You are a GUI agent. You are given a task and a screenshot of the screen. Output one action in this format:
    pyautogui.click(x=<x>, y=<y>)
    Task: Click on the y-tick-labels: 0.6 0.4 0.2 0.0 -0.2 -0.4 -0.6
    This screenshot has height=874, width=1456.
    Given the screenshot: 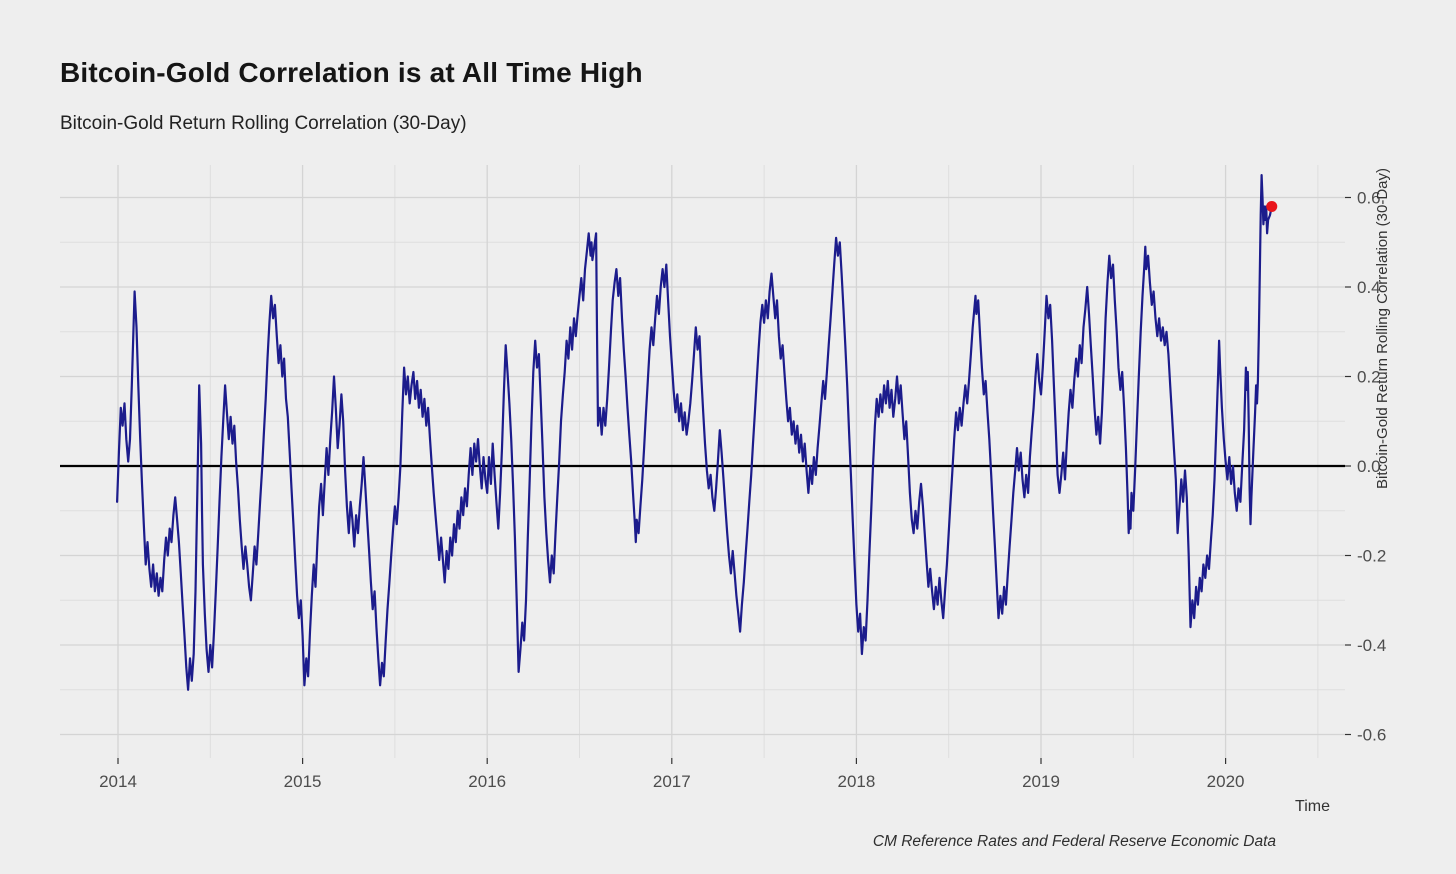 What is the action you would take?
    pyautogui.click(x=1371, y=467)
    